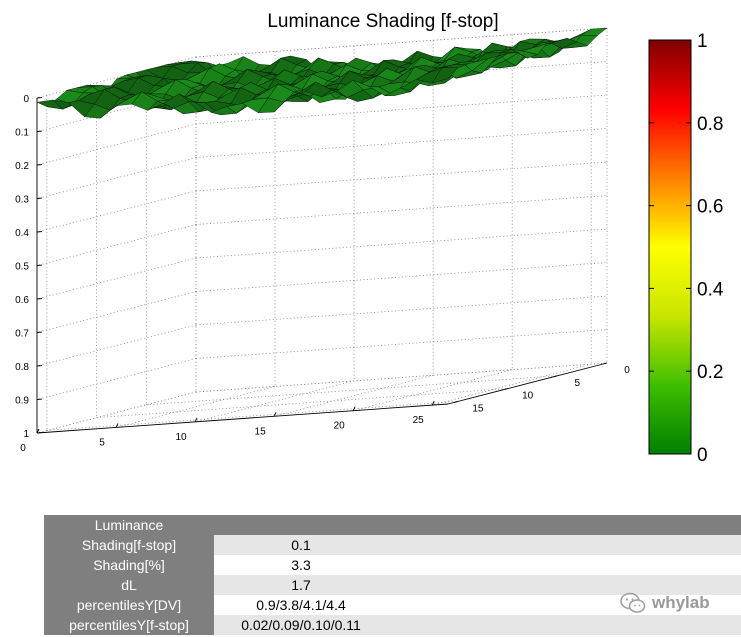 The height and width of the screenshot is (637, 741). Describe the element at coordinates (301, 565) in the screenshot. I see `stats-value: 3.3` at that location.